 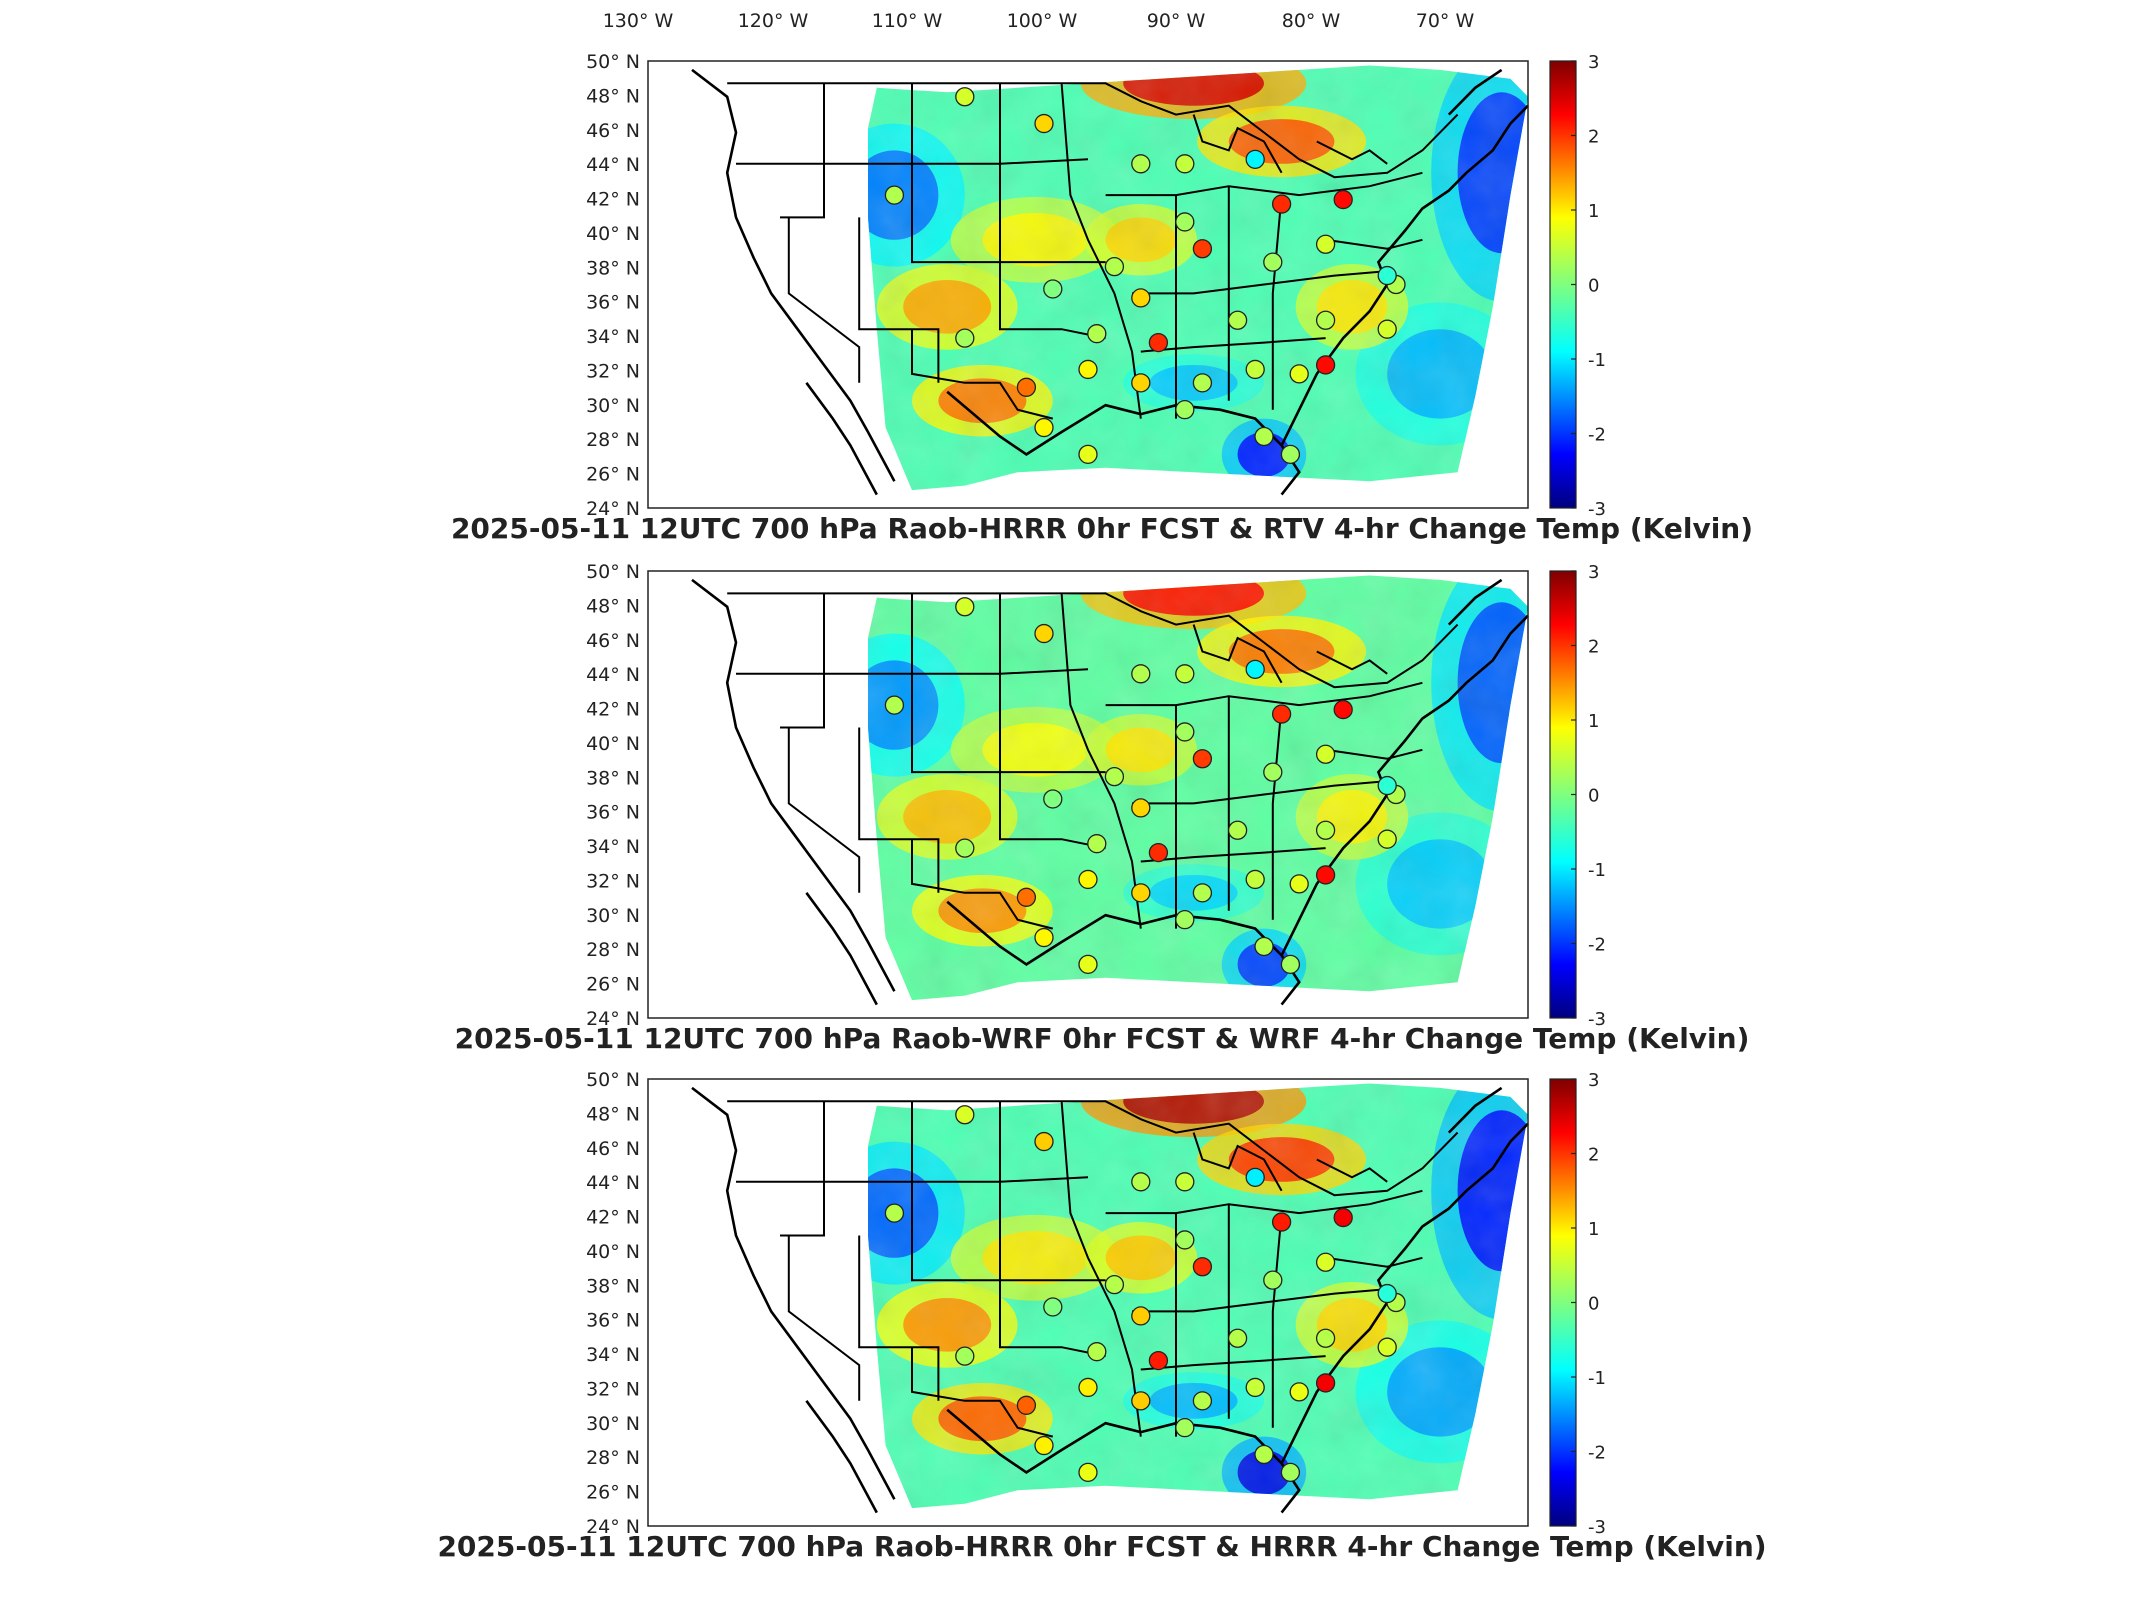 I want to click on lat-label-9: 32° N, so click(x=613, y=1389).